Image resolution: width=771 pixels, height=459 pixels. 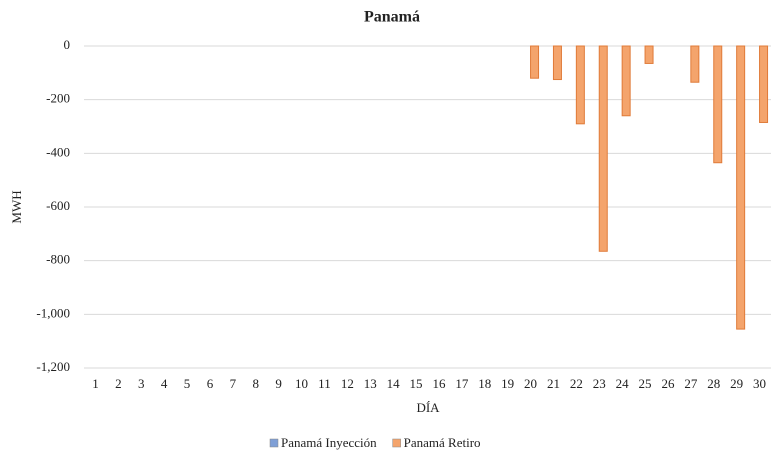 What do you see at coordinates (256, 383) in the screenshot?
I see `x-tick-label: 8` at bounding box center [256, 383].